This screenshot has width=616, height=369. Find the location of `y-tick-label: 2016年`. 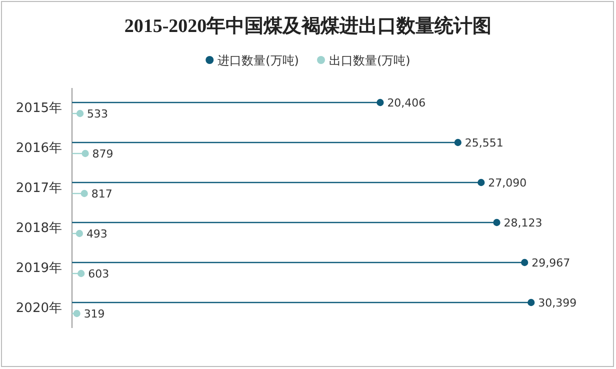

y-tick-label: 2016年 is located at coordinates (39, 148).